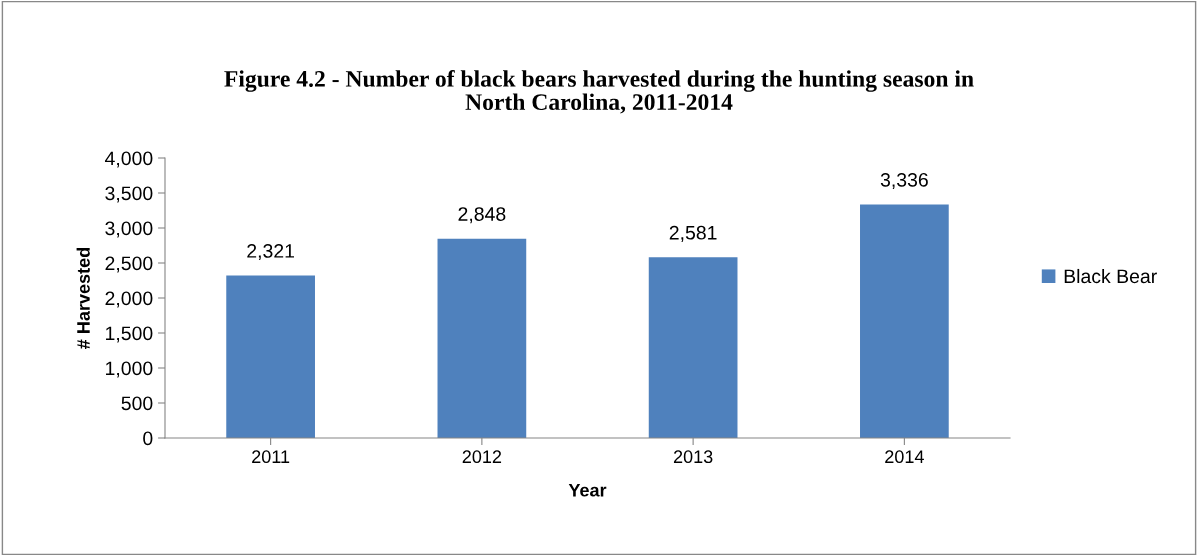  I want to click on y-tick-label: 2,000, so click(129, 299).